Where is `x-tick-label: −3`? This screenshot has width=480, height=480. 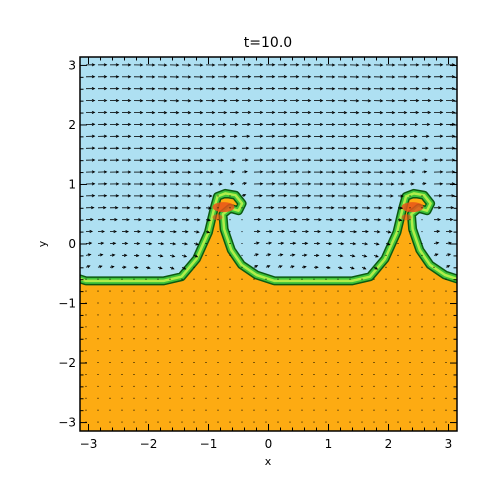 x-tick-label: −3 is located at coordinates (89, 444).